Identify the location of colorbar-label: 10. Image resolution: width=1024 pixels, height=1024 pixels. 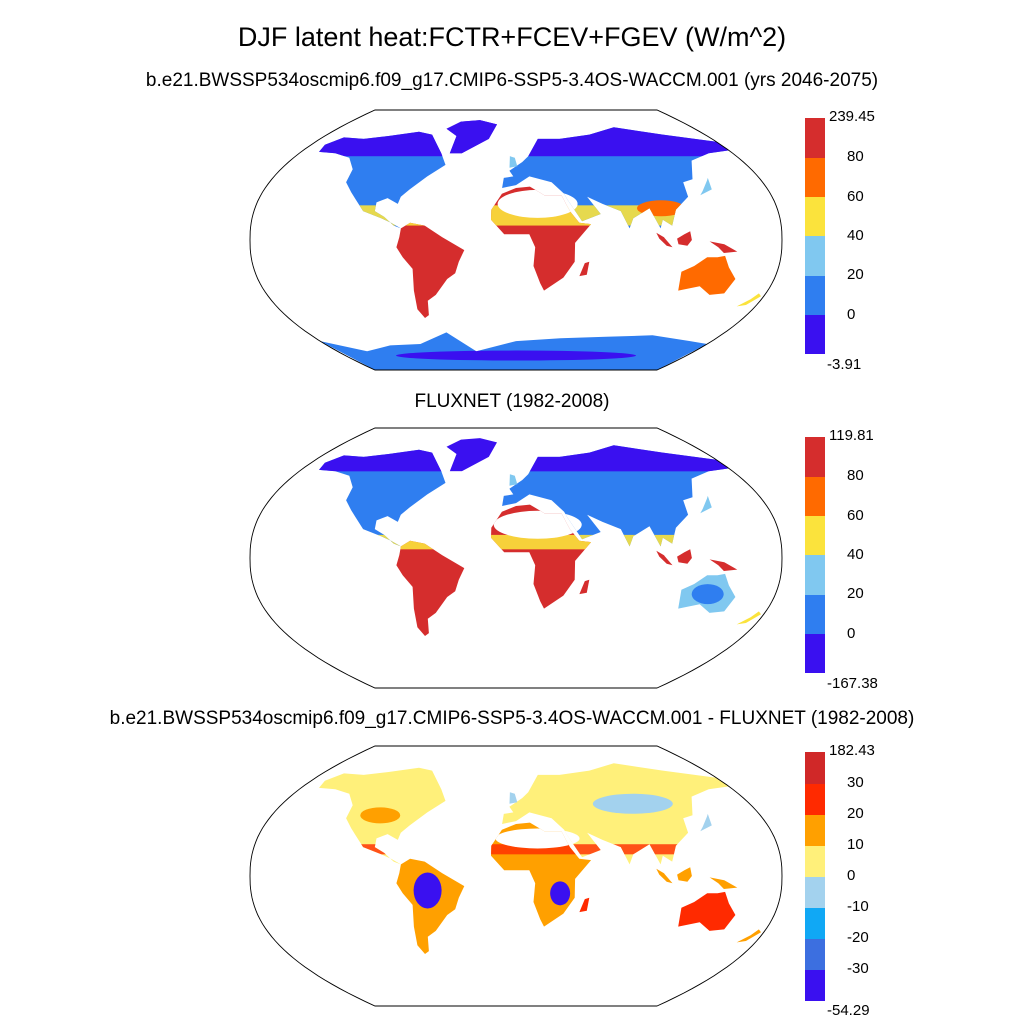
(855, 844).